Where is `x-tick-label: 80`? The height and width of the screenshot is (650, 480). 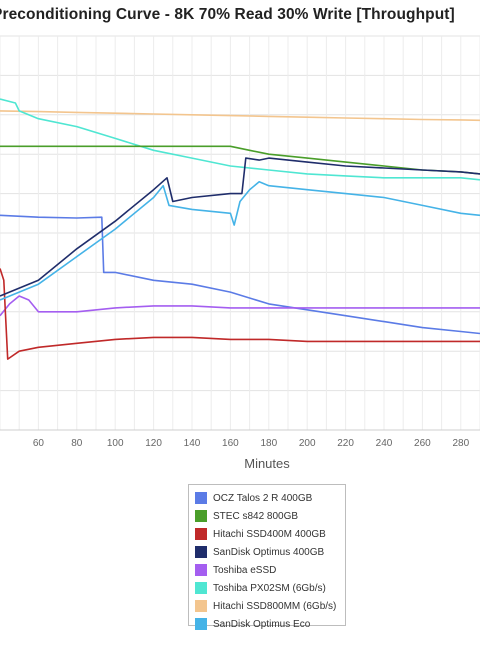 x-tick-label: 80 is located at coordinates (77, 443).